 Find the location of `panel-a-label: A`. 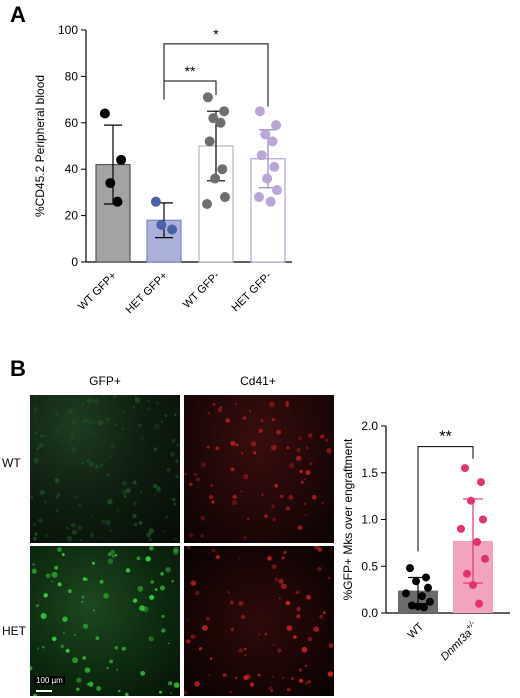

panel-a-label: A is located at coordinates (18, 14).